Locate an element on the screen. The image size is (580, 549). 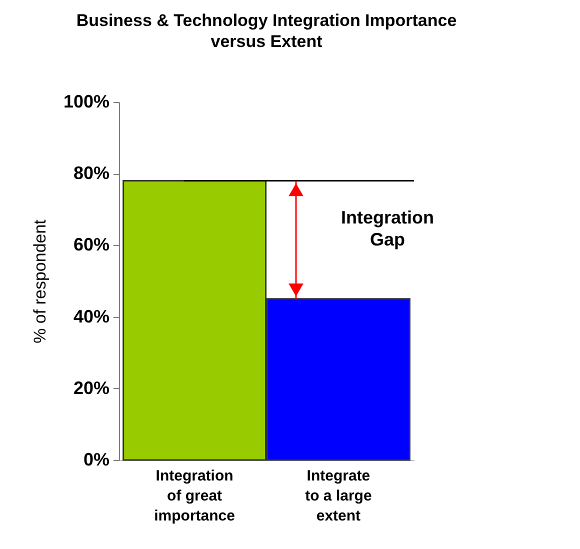
x-tick-label: Integration of great importance is located at coordinates (194, 496).